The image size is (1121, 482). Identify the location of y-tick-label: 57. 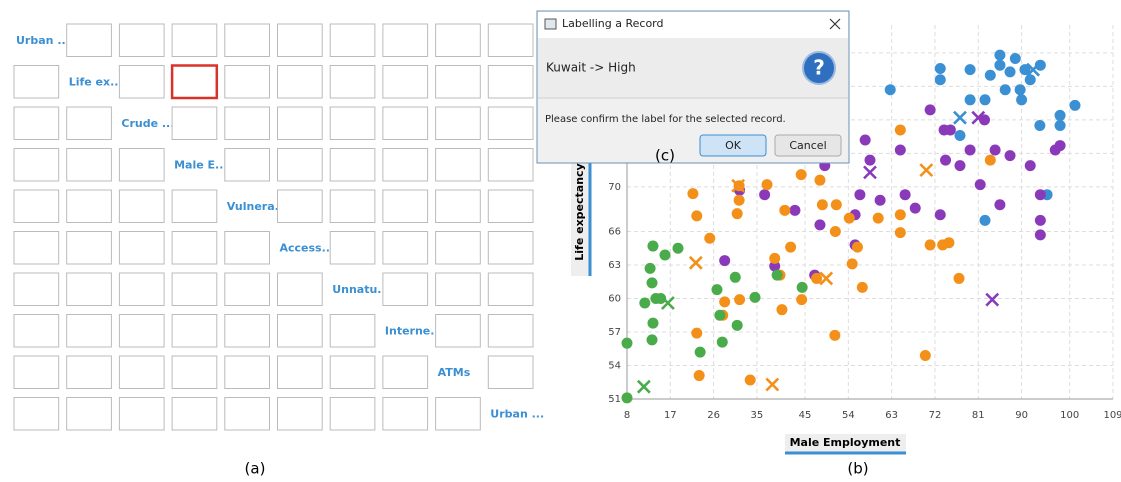
(614, 332).